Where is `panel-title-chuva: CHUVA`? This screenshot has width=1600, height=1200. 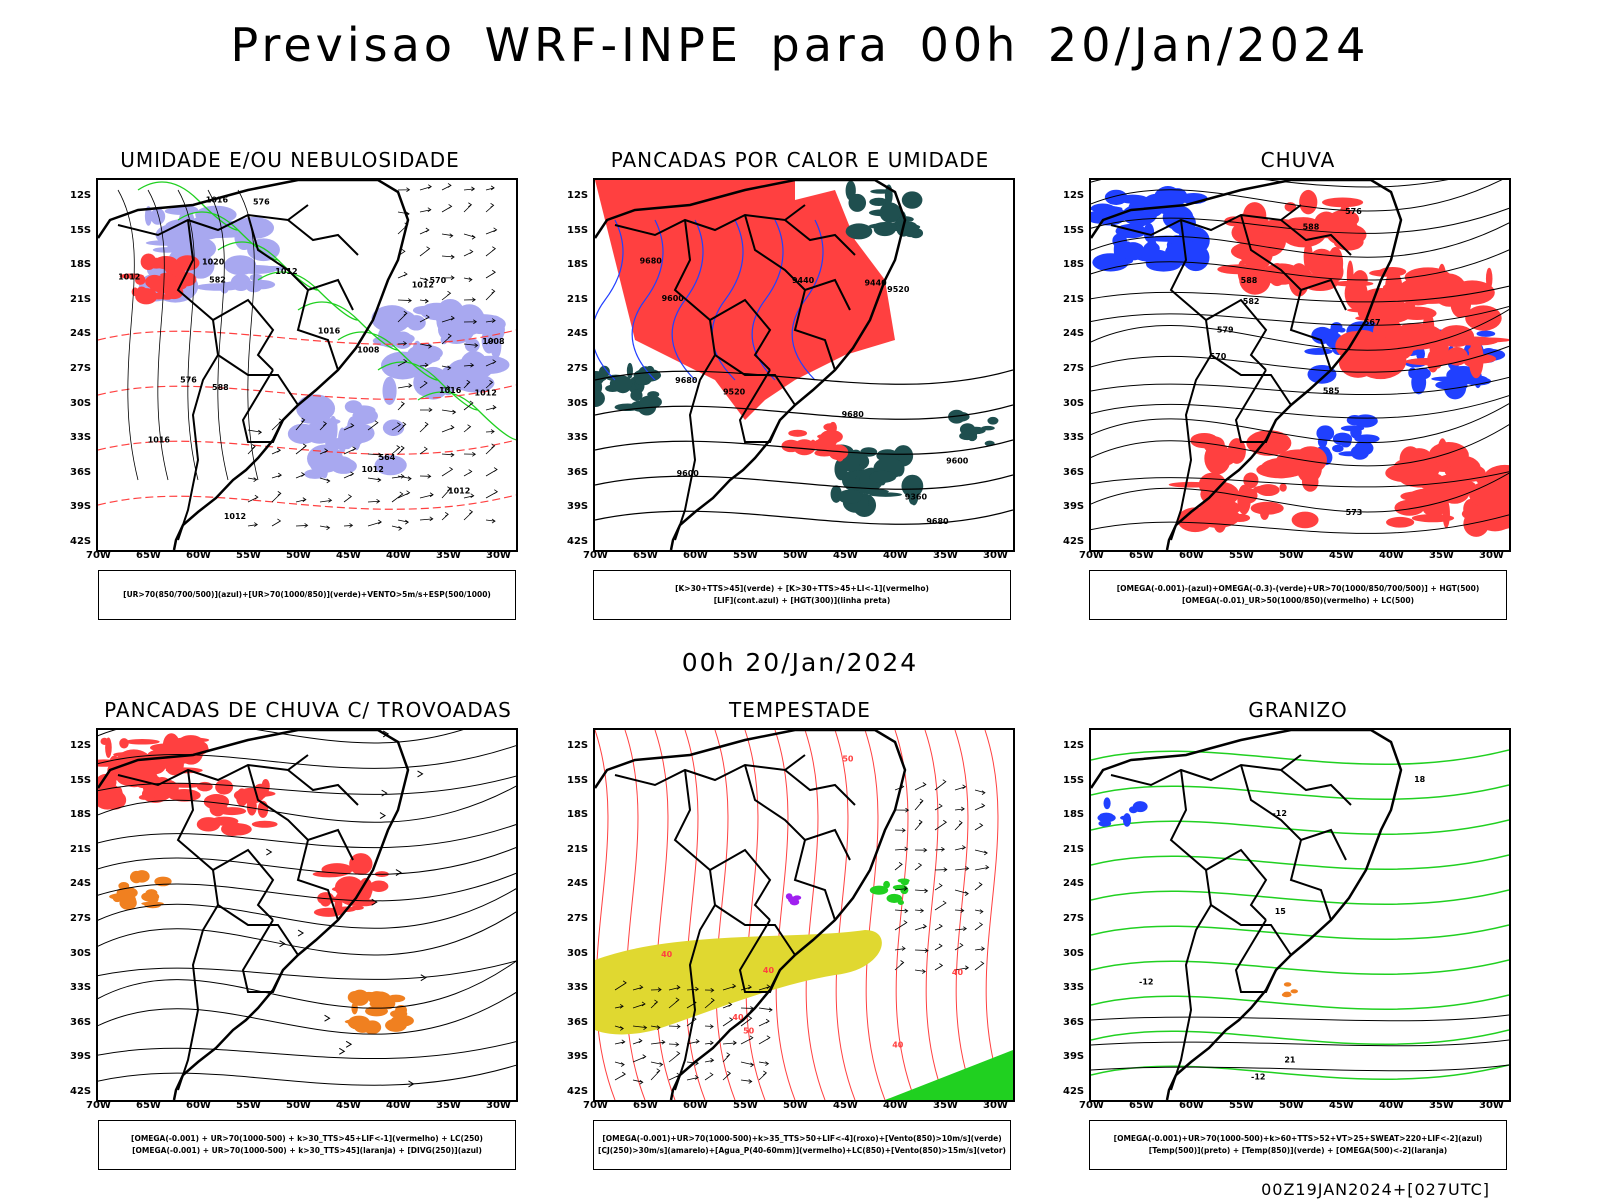 panel-title-chuva: CHUVA is located at coordinates (1298, 160).